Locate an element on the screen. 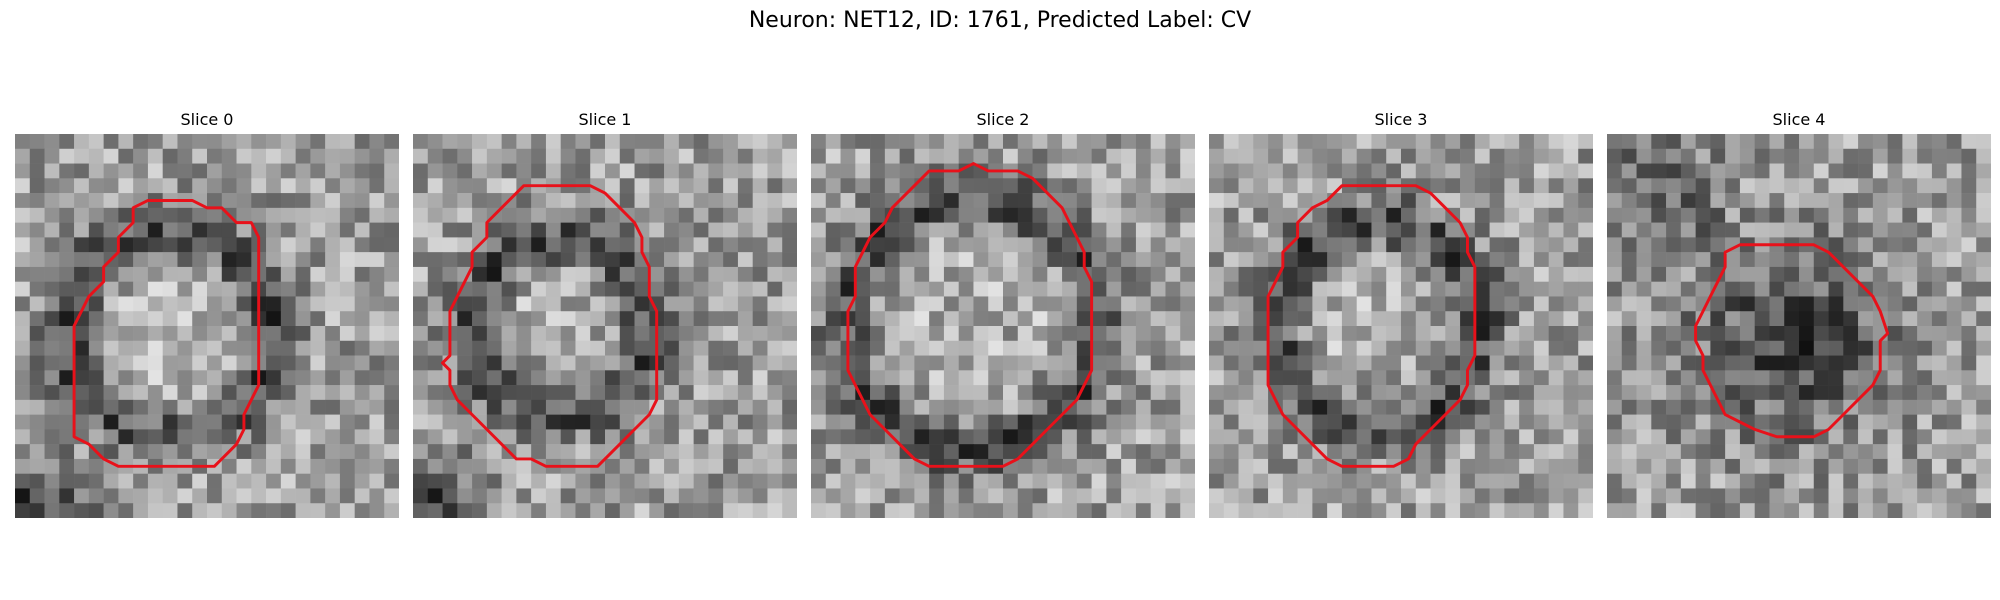  slice-panel-1: Slice 1 is located at coordinates (605, 314).